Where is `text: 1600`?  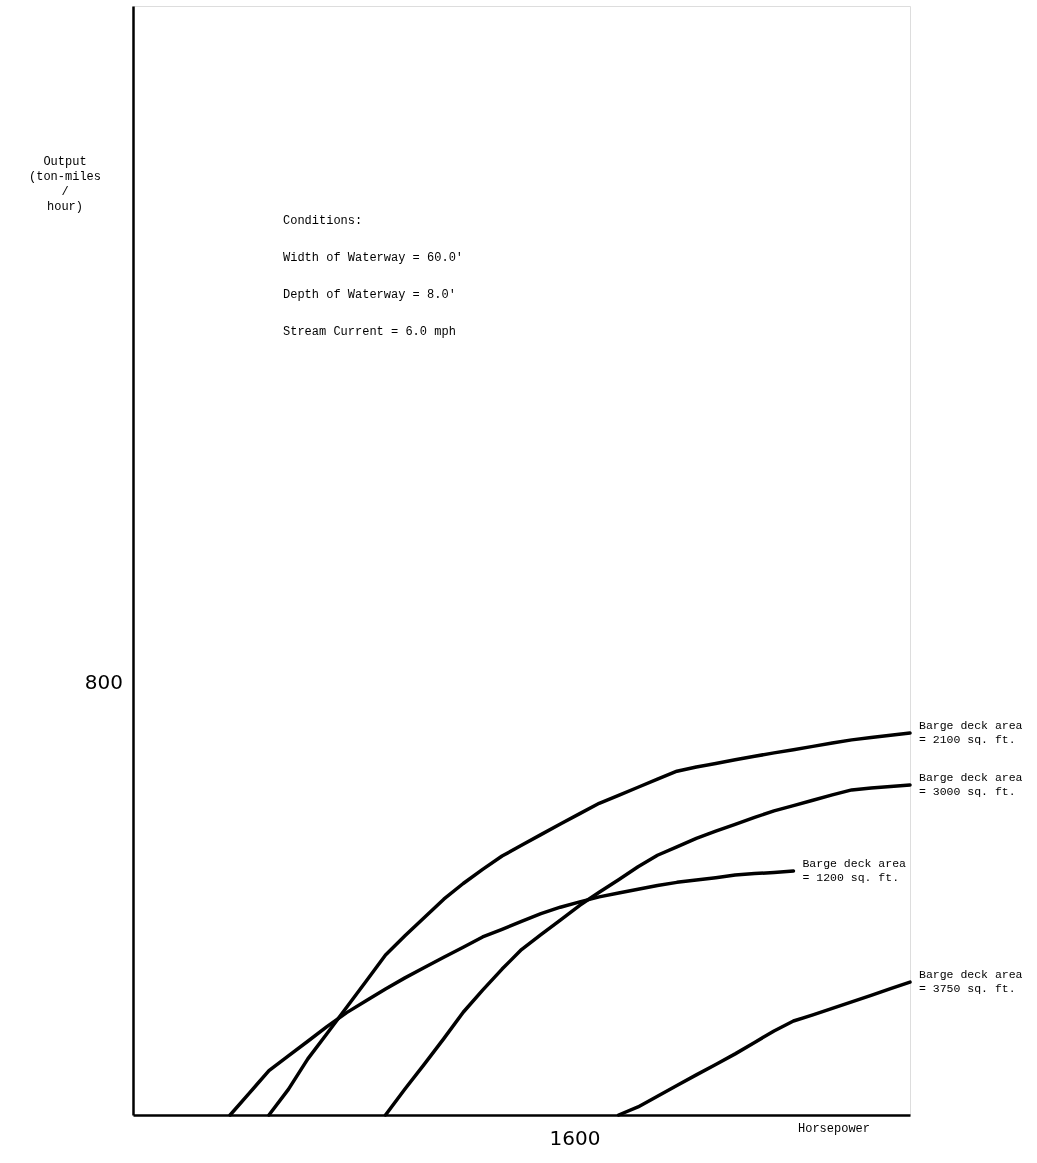 text: 1600 is located at coordinates (575, 1138).